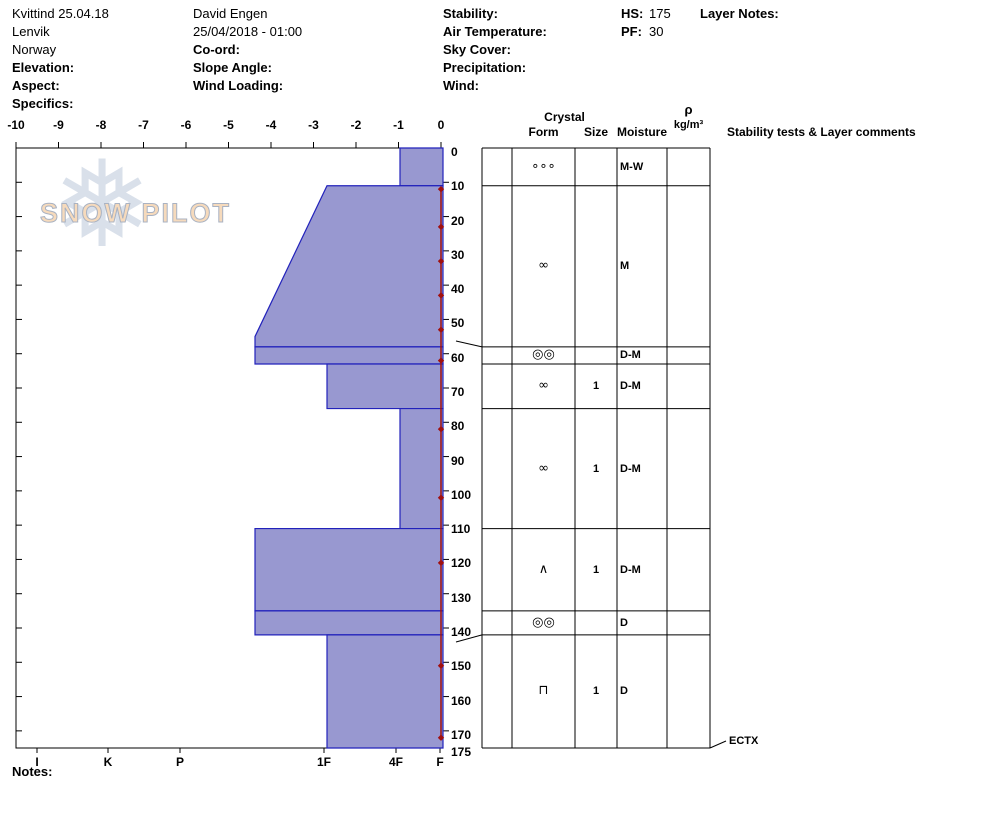 The height and width of the screenshot is (840, 994). Describe the element at coordinates (43, 67) in the screenshot. I see `elevation-label: Elevation:` at that location.